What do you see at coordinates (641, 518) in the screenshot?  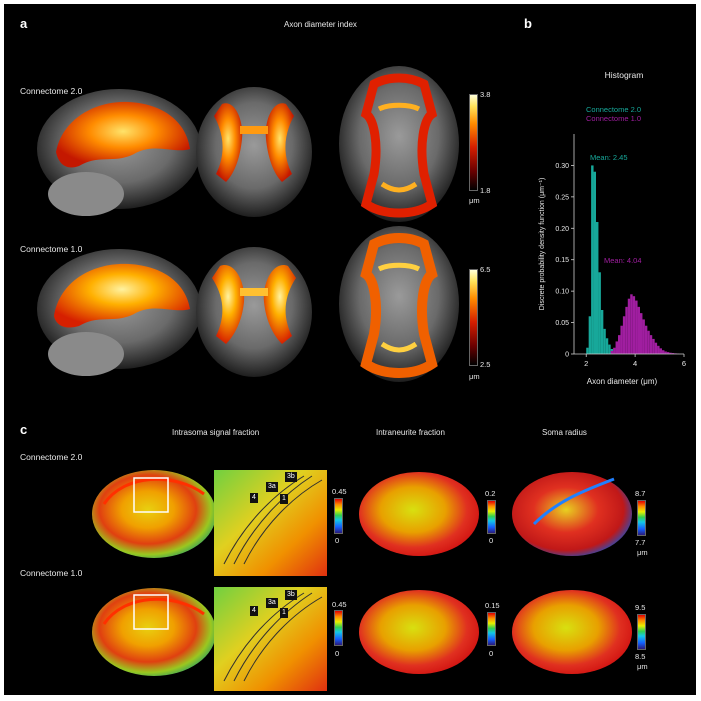 I see `colorbar-sr-c2` at bounding box center [641, 518].